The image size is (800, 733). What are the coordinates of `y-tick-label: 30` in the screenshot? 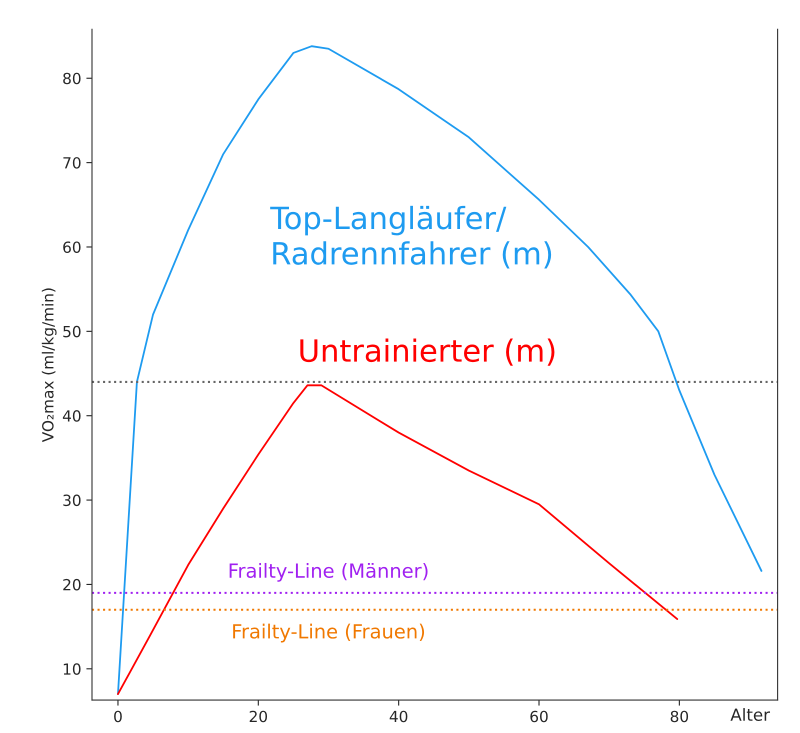 It's located at (72, 500).